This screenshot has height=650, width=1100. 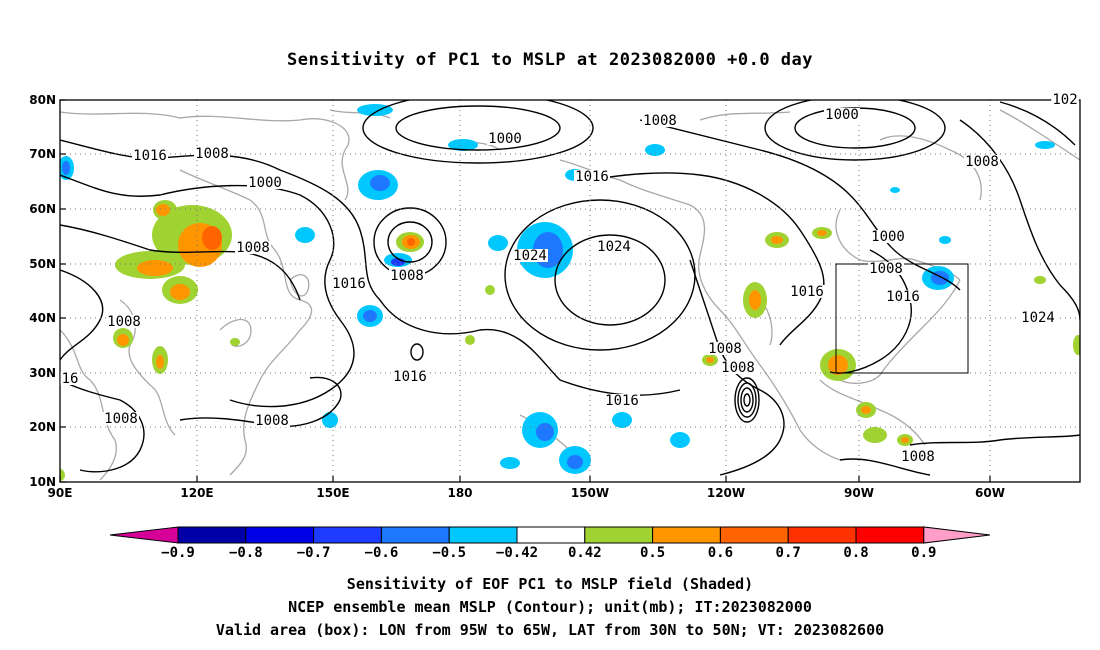 What do you see at coordinates (178, 553) in the screenshot?
I see `colorbar-tick-label: −0.9` at bounding box center [178, 553].